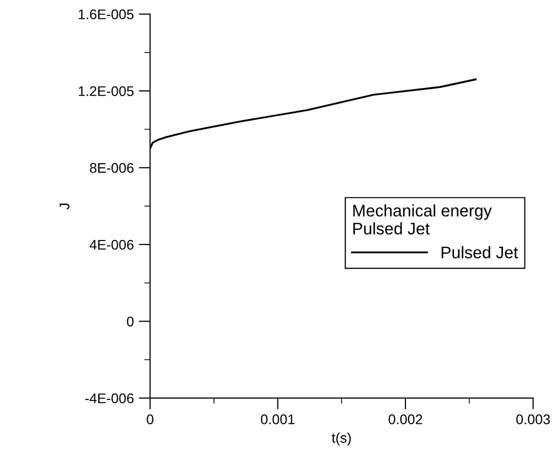  Describe the element at coordinates (533, 419) in the screenshot. I see `x-tick-label: 0.003` at that location.